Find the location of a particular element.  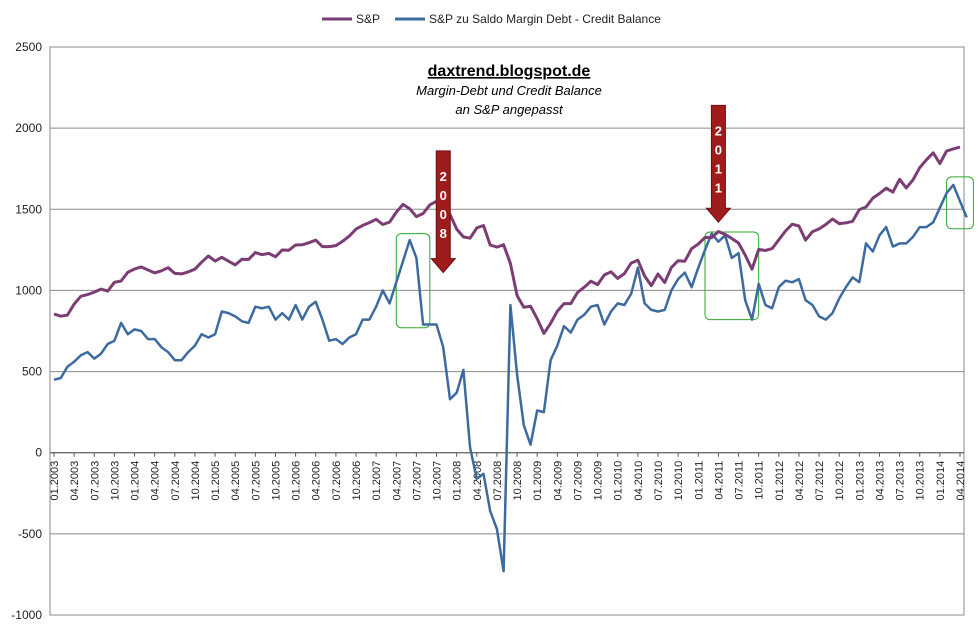

x-tick-label: 10.2005 is located at coordinates (276, 481).